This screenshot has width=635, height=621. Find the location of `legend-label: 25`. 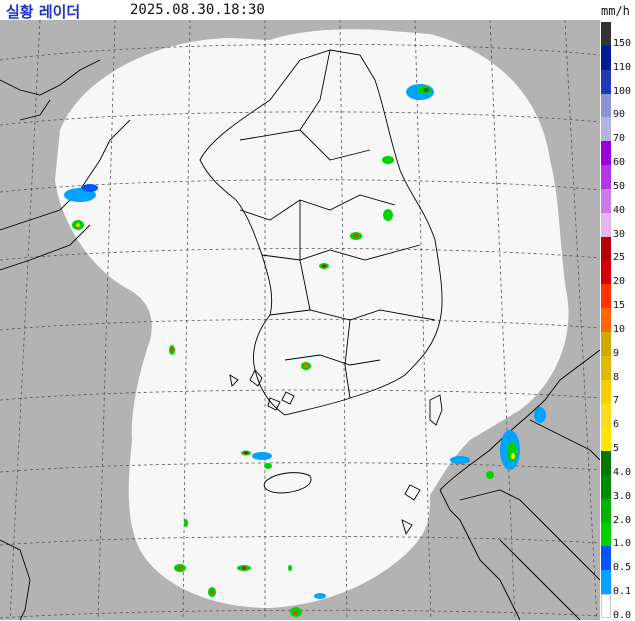

legend-label: 25 is located at coordinates (619, 258).